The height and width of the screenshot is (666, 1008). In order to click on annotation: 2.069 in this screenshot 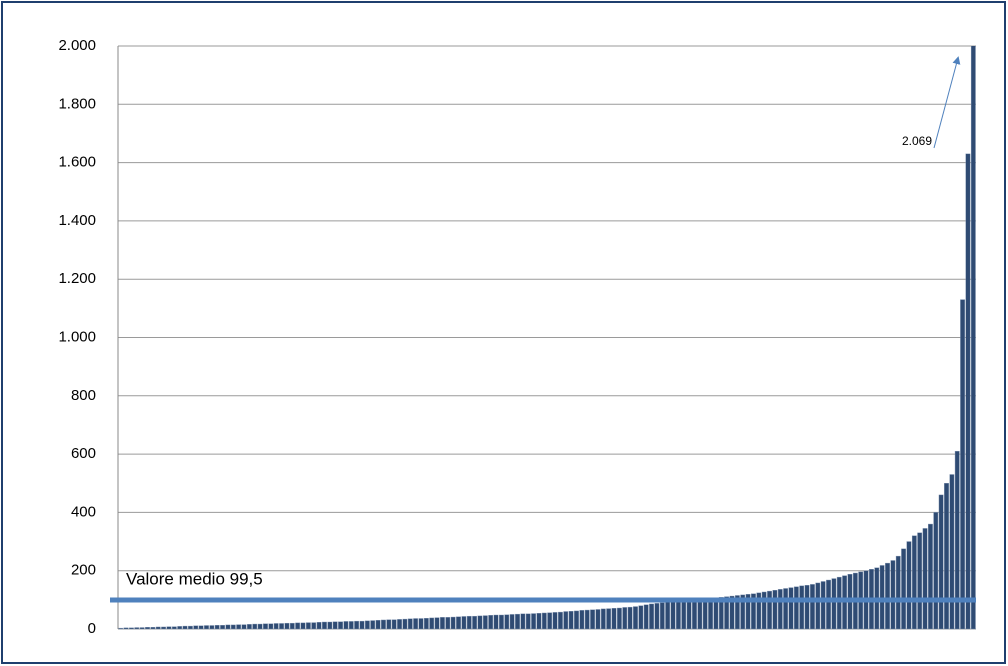, I will do `click(917, 141)`.